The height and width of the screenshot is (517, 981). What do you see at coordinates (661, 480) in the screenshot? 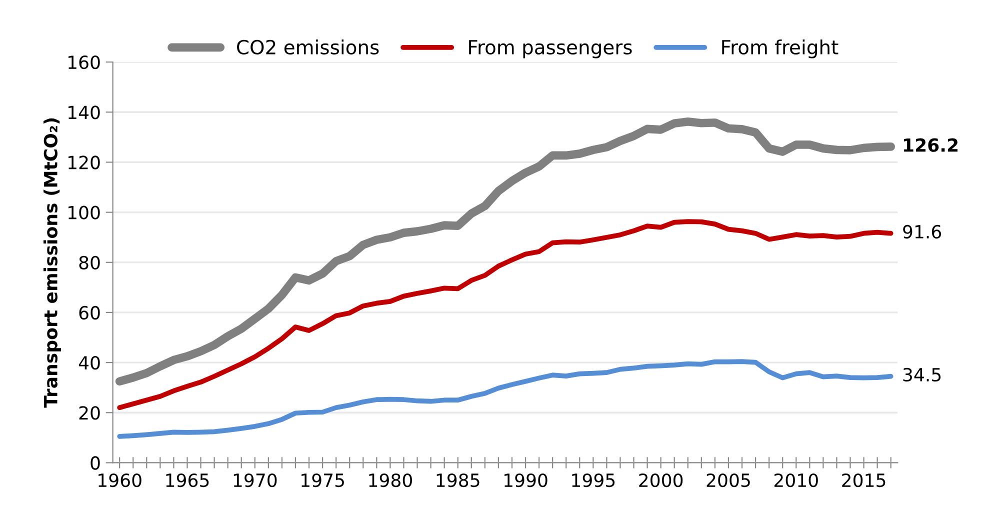
I see `x-tick-label: 2000` at bounding box center [661, 480].